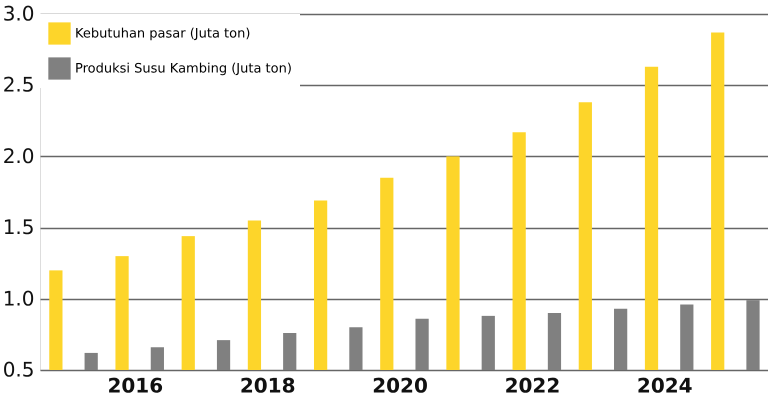 The image size is (768, 398). I want to click on y-tick-label: 1.5, so click(18, 227).